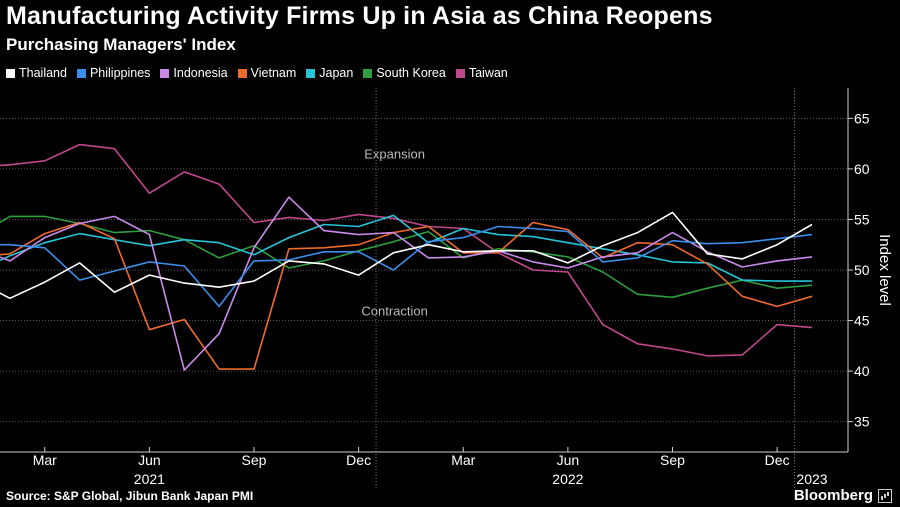  What do you see at coordinates (336, 73) in the screenshot?
I see `legend-label: Japan` at bounding box center [336, 73].